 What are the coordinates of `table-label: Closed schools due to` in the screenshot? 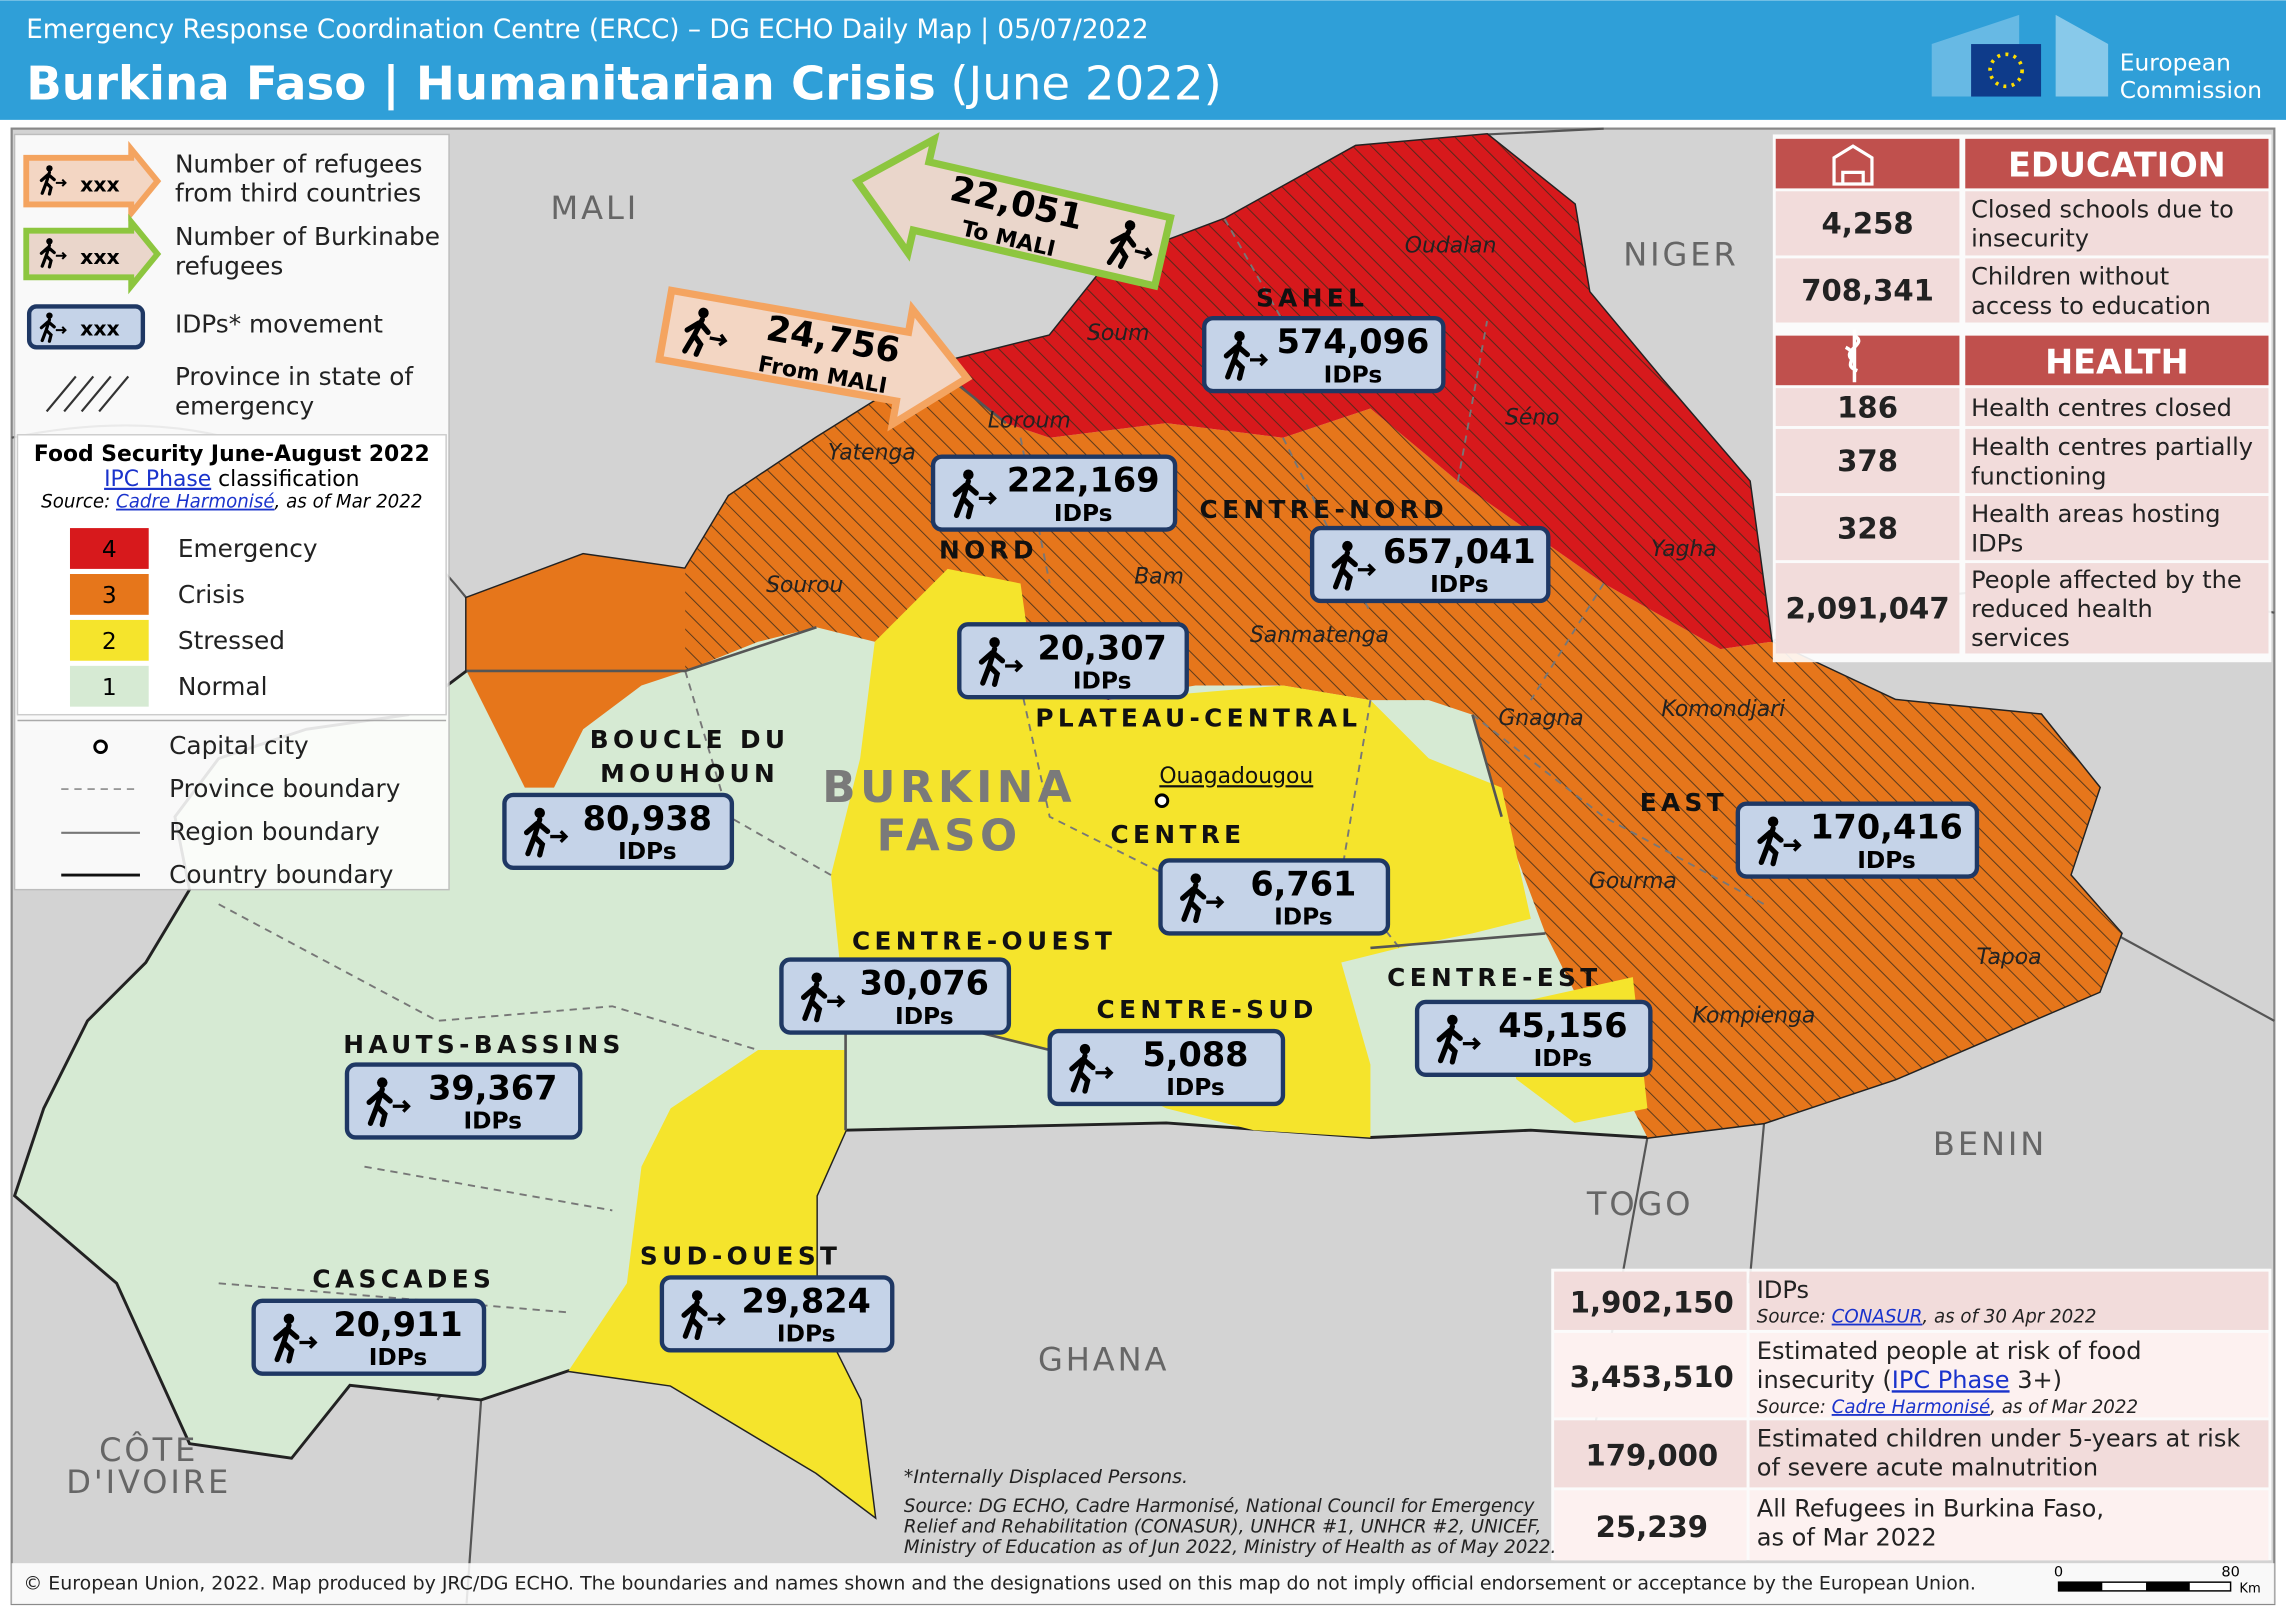 It's located at (2102, 210).